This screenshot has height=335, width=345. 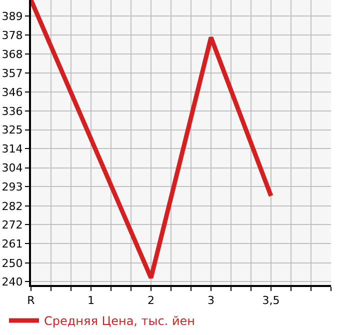 I want to click on x-tick-label: 1, so click(x=91, y=301).